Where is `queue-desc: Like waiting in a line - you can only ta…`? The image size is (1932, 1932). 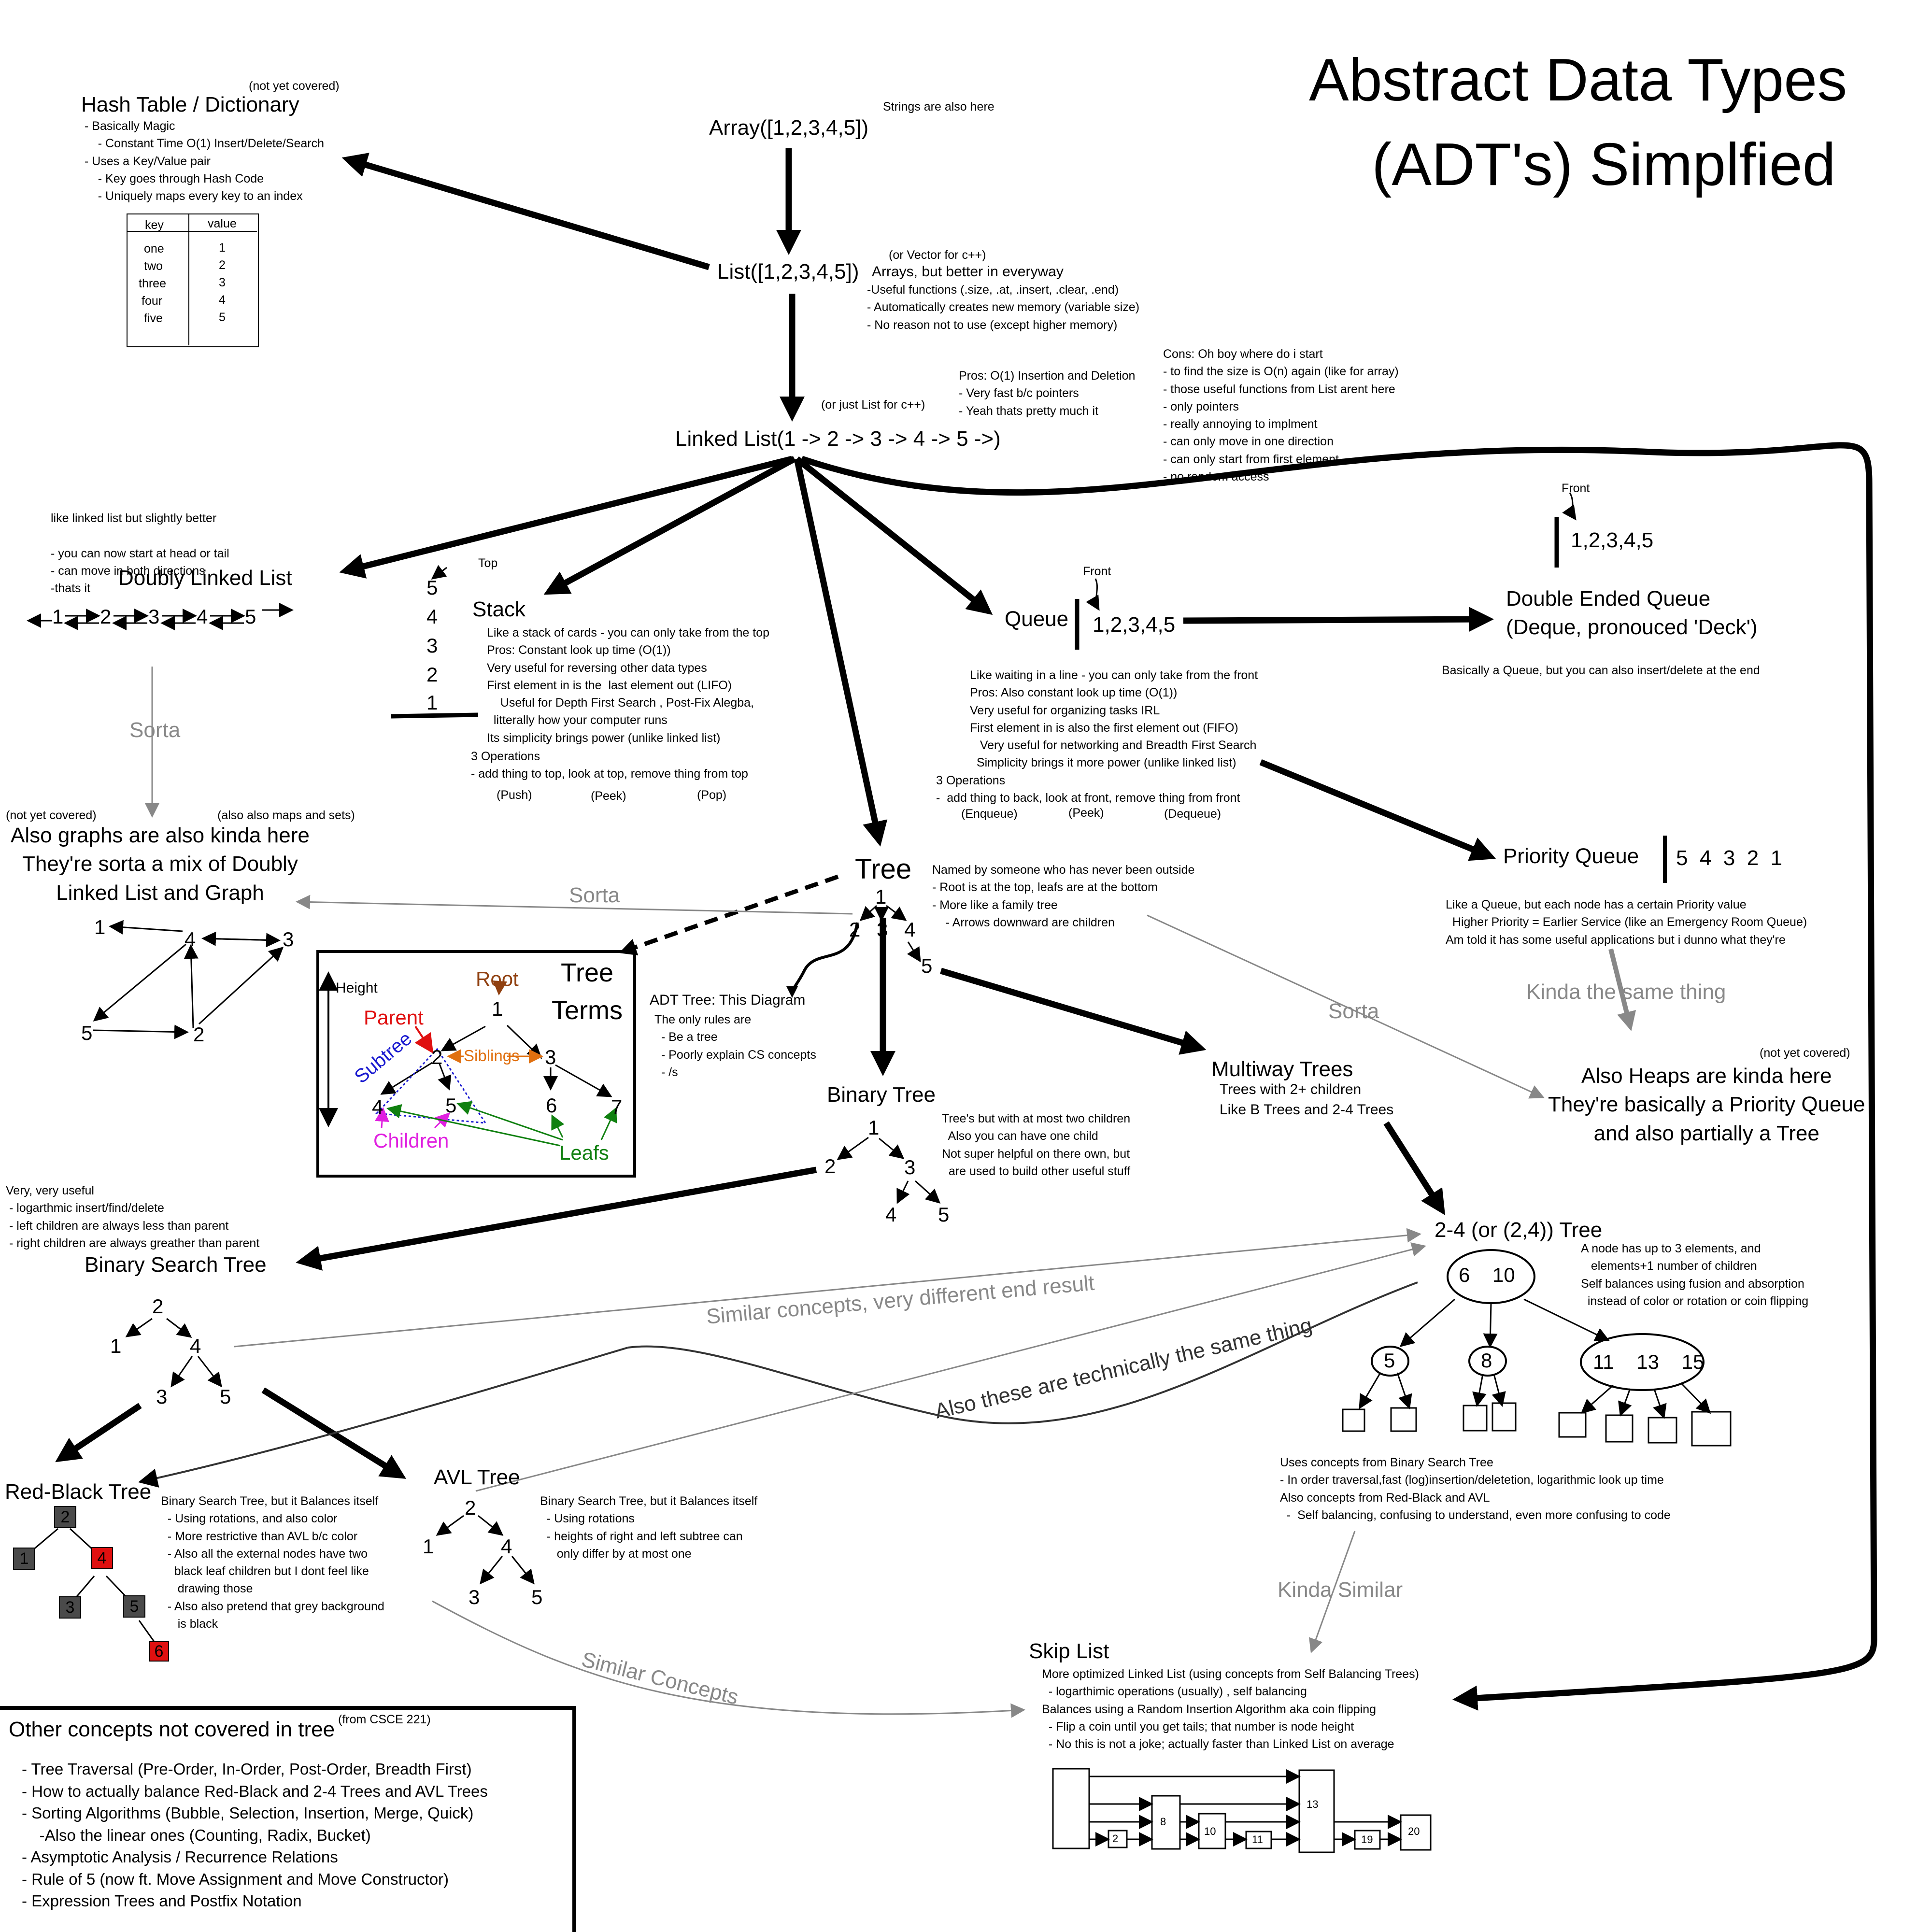
queue-desc: Like waiting in a line - you can only ta… is located at coordinates (1114, 719).